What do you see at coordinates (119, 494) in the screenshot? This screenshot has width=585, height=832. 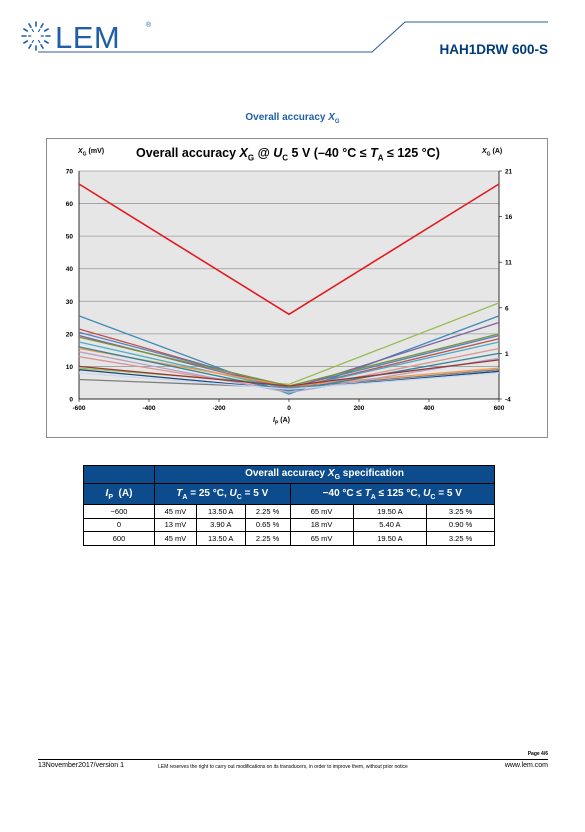 I see `table-col-ip: IP (A)` at bounding box center [119, 494].